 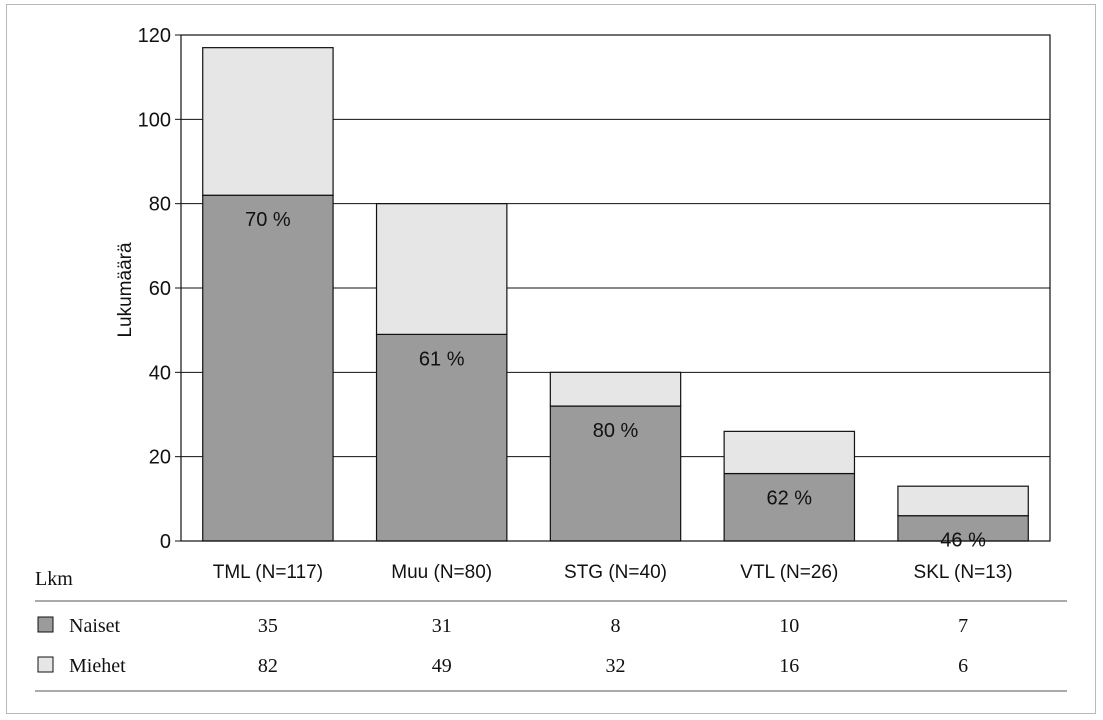 What do you see at coordinates (963, 626) in the screenshot?
I see `table-cell: 7` at bounding box center [963, 626].